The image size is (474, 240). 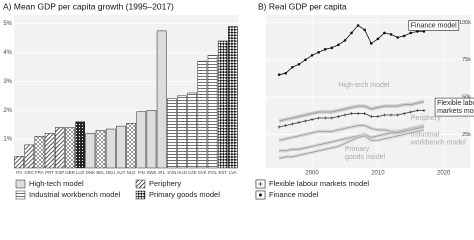 I want to click on legend-label: Finance model, so click(x=294, y=194).